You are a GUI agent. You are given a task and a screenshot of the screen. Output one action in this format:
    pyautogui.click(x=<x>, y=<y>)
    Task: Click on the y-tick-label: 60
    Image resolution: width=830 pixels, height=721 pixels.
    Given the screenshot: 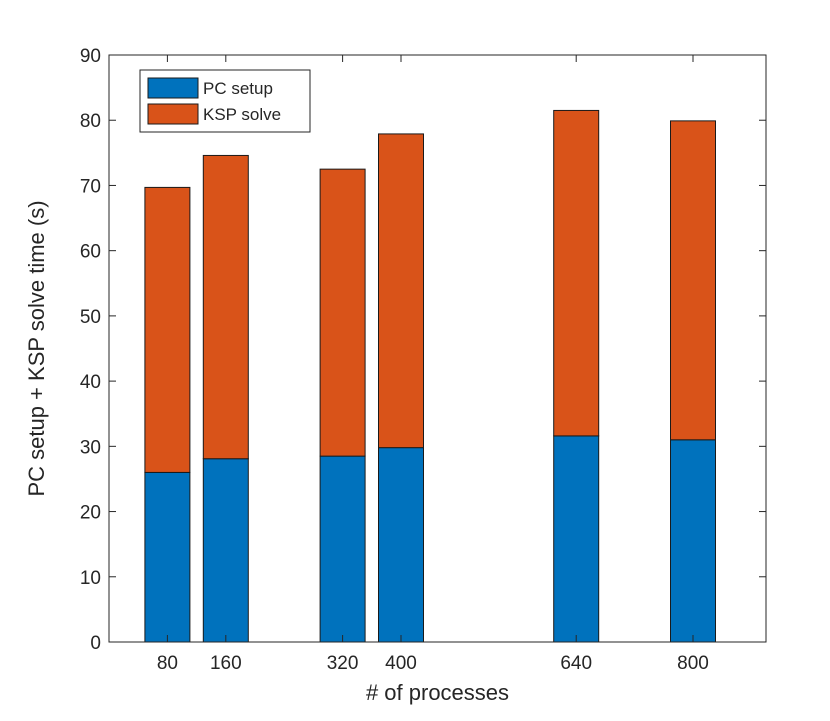 What is the action you would take?
    pyautogui.click(x=90, y=252)
    